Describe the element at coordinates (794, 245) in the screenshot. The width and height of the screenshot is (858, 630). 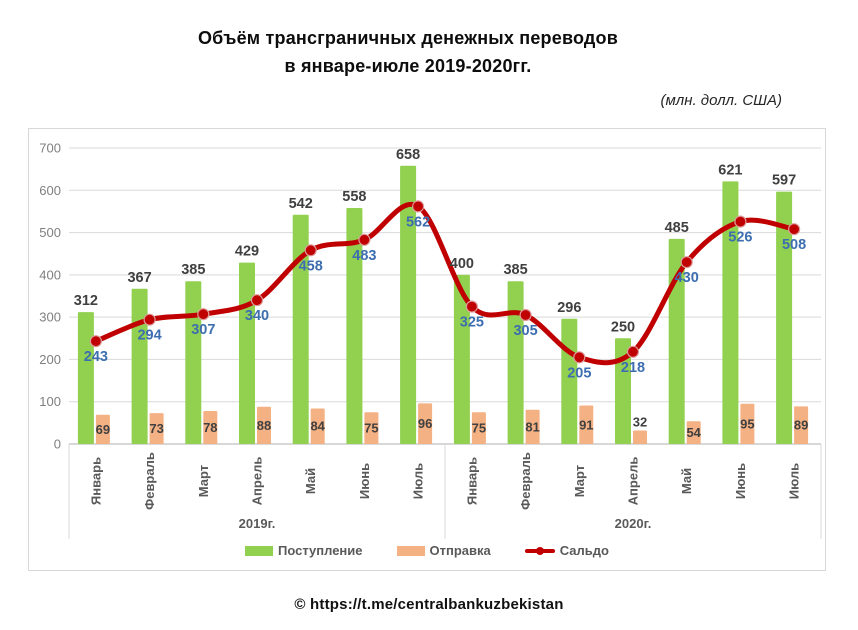
I see `label-saldo-13: 508` at that location.